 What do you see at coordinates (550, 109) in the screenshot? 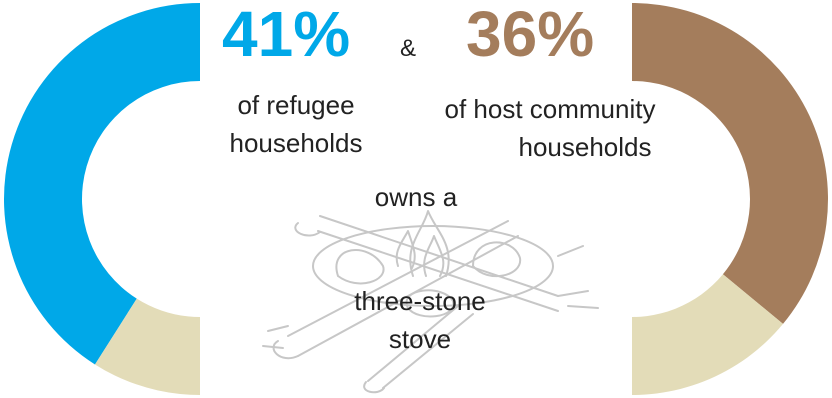
I see `host-label-line-1: of host community` at bounding box center [550, 109].